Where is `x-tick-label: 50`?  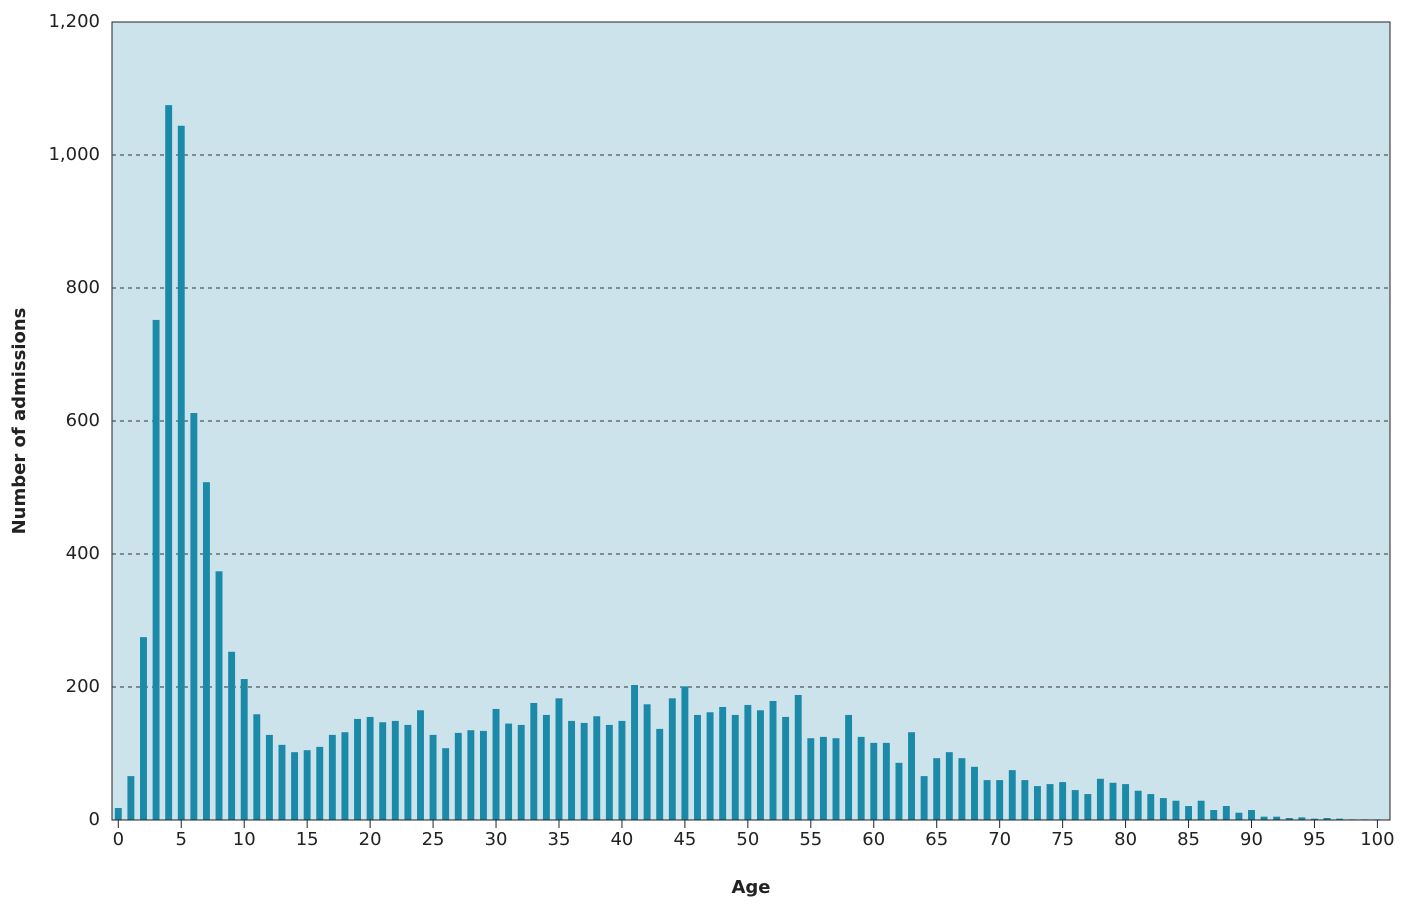 x-tick-label: 50 is located at coordinates (747, 839).